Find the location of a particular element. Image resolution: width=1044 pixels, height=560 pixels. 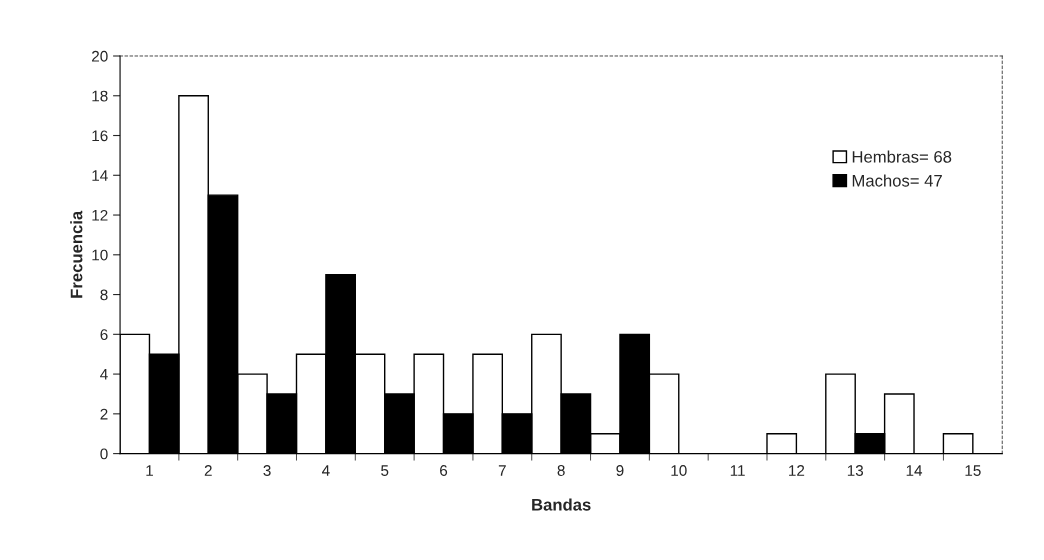

y-tick-label: 4 is located at coordinates (104, 374).